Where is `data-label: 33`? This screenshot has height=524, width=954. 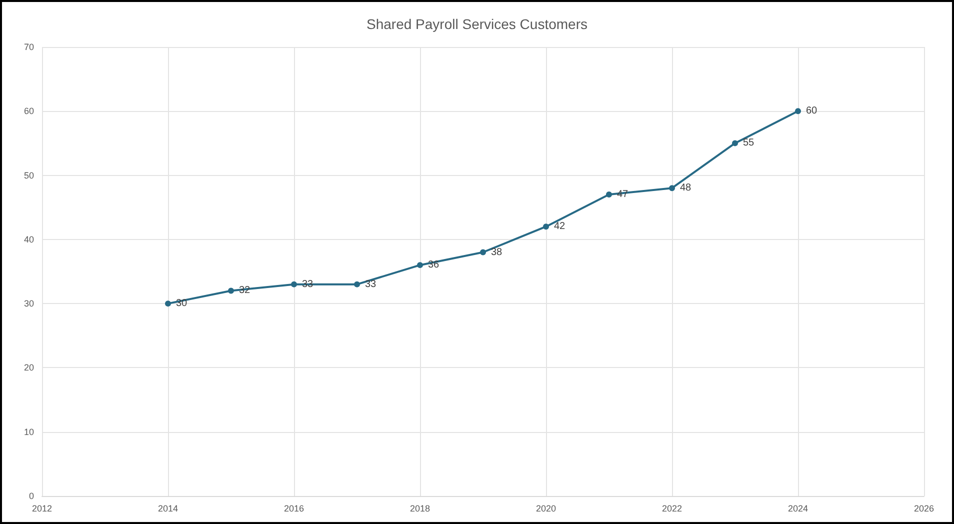
data-label: 33 is located at coordinates (371, 284).